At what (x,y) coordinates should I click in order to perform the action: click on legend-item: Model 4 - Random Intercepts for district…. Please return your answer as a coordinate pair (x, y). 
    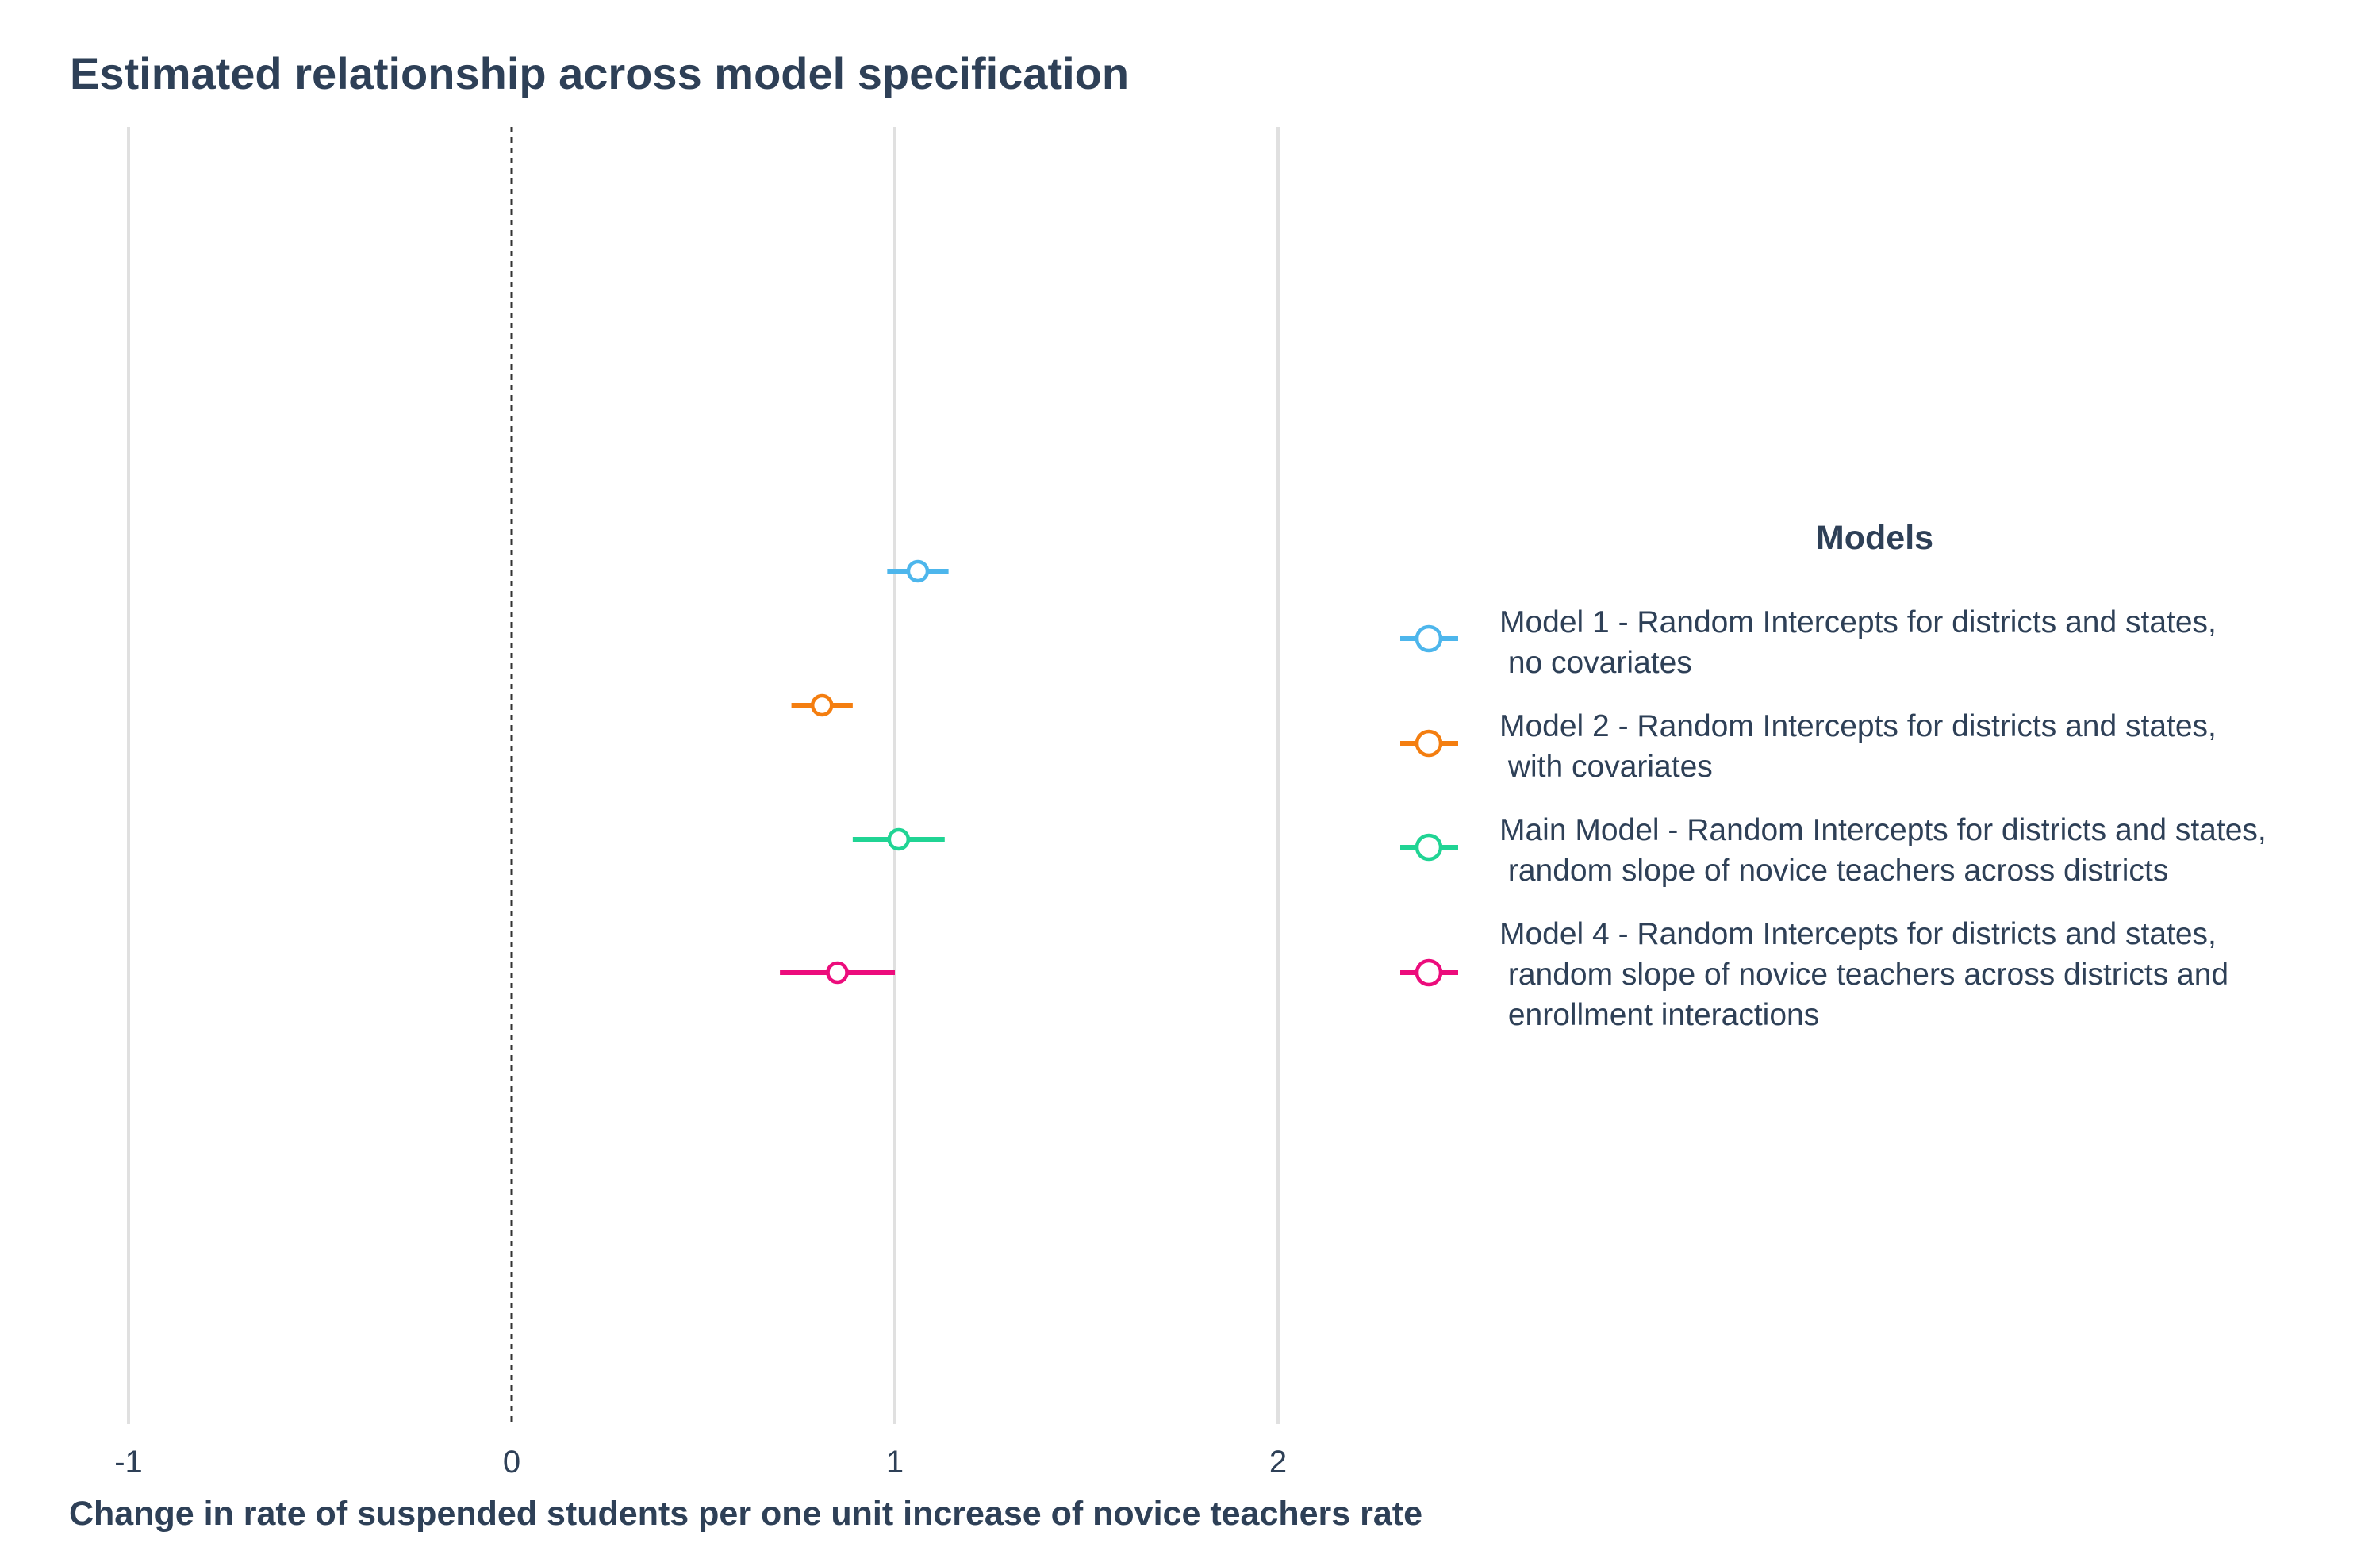
    Looking at the image, I should click on (1814, 974).